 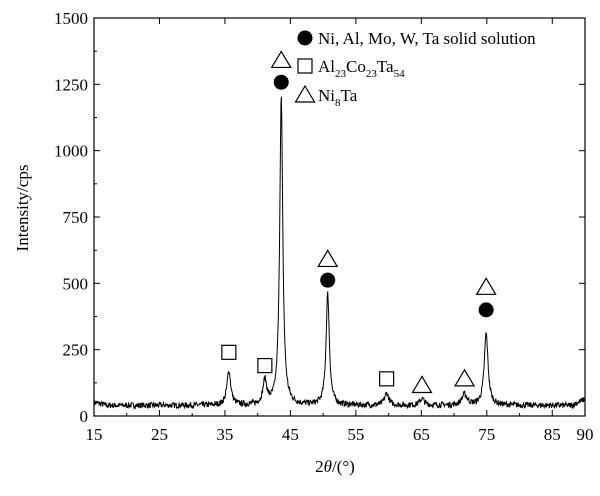 I want to click on legend-label: Ni8Ta, so click(x=338, y=97).